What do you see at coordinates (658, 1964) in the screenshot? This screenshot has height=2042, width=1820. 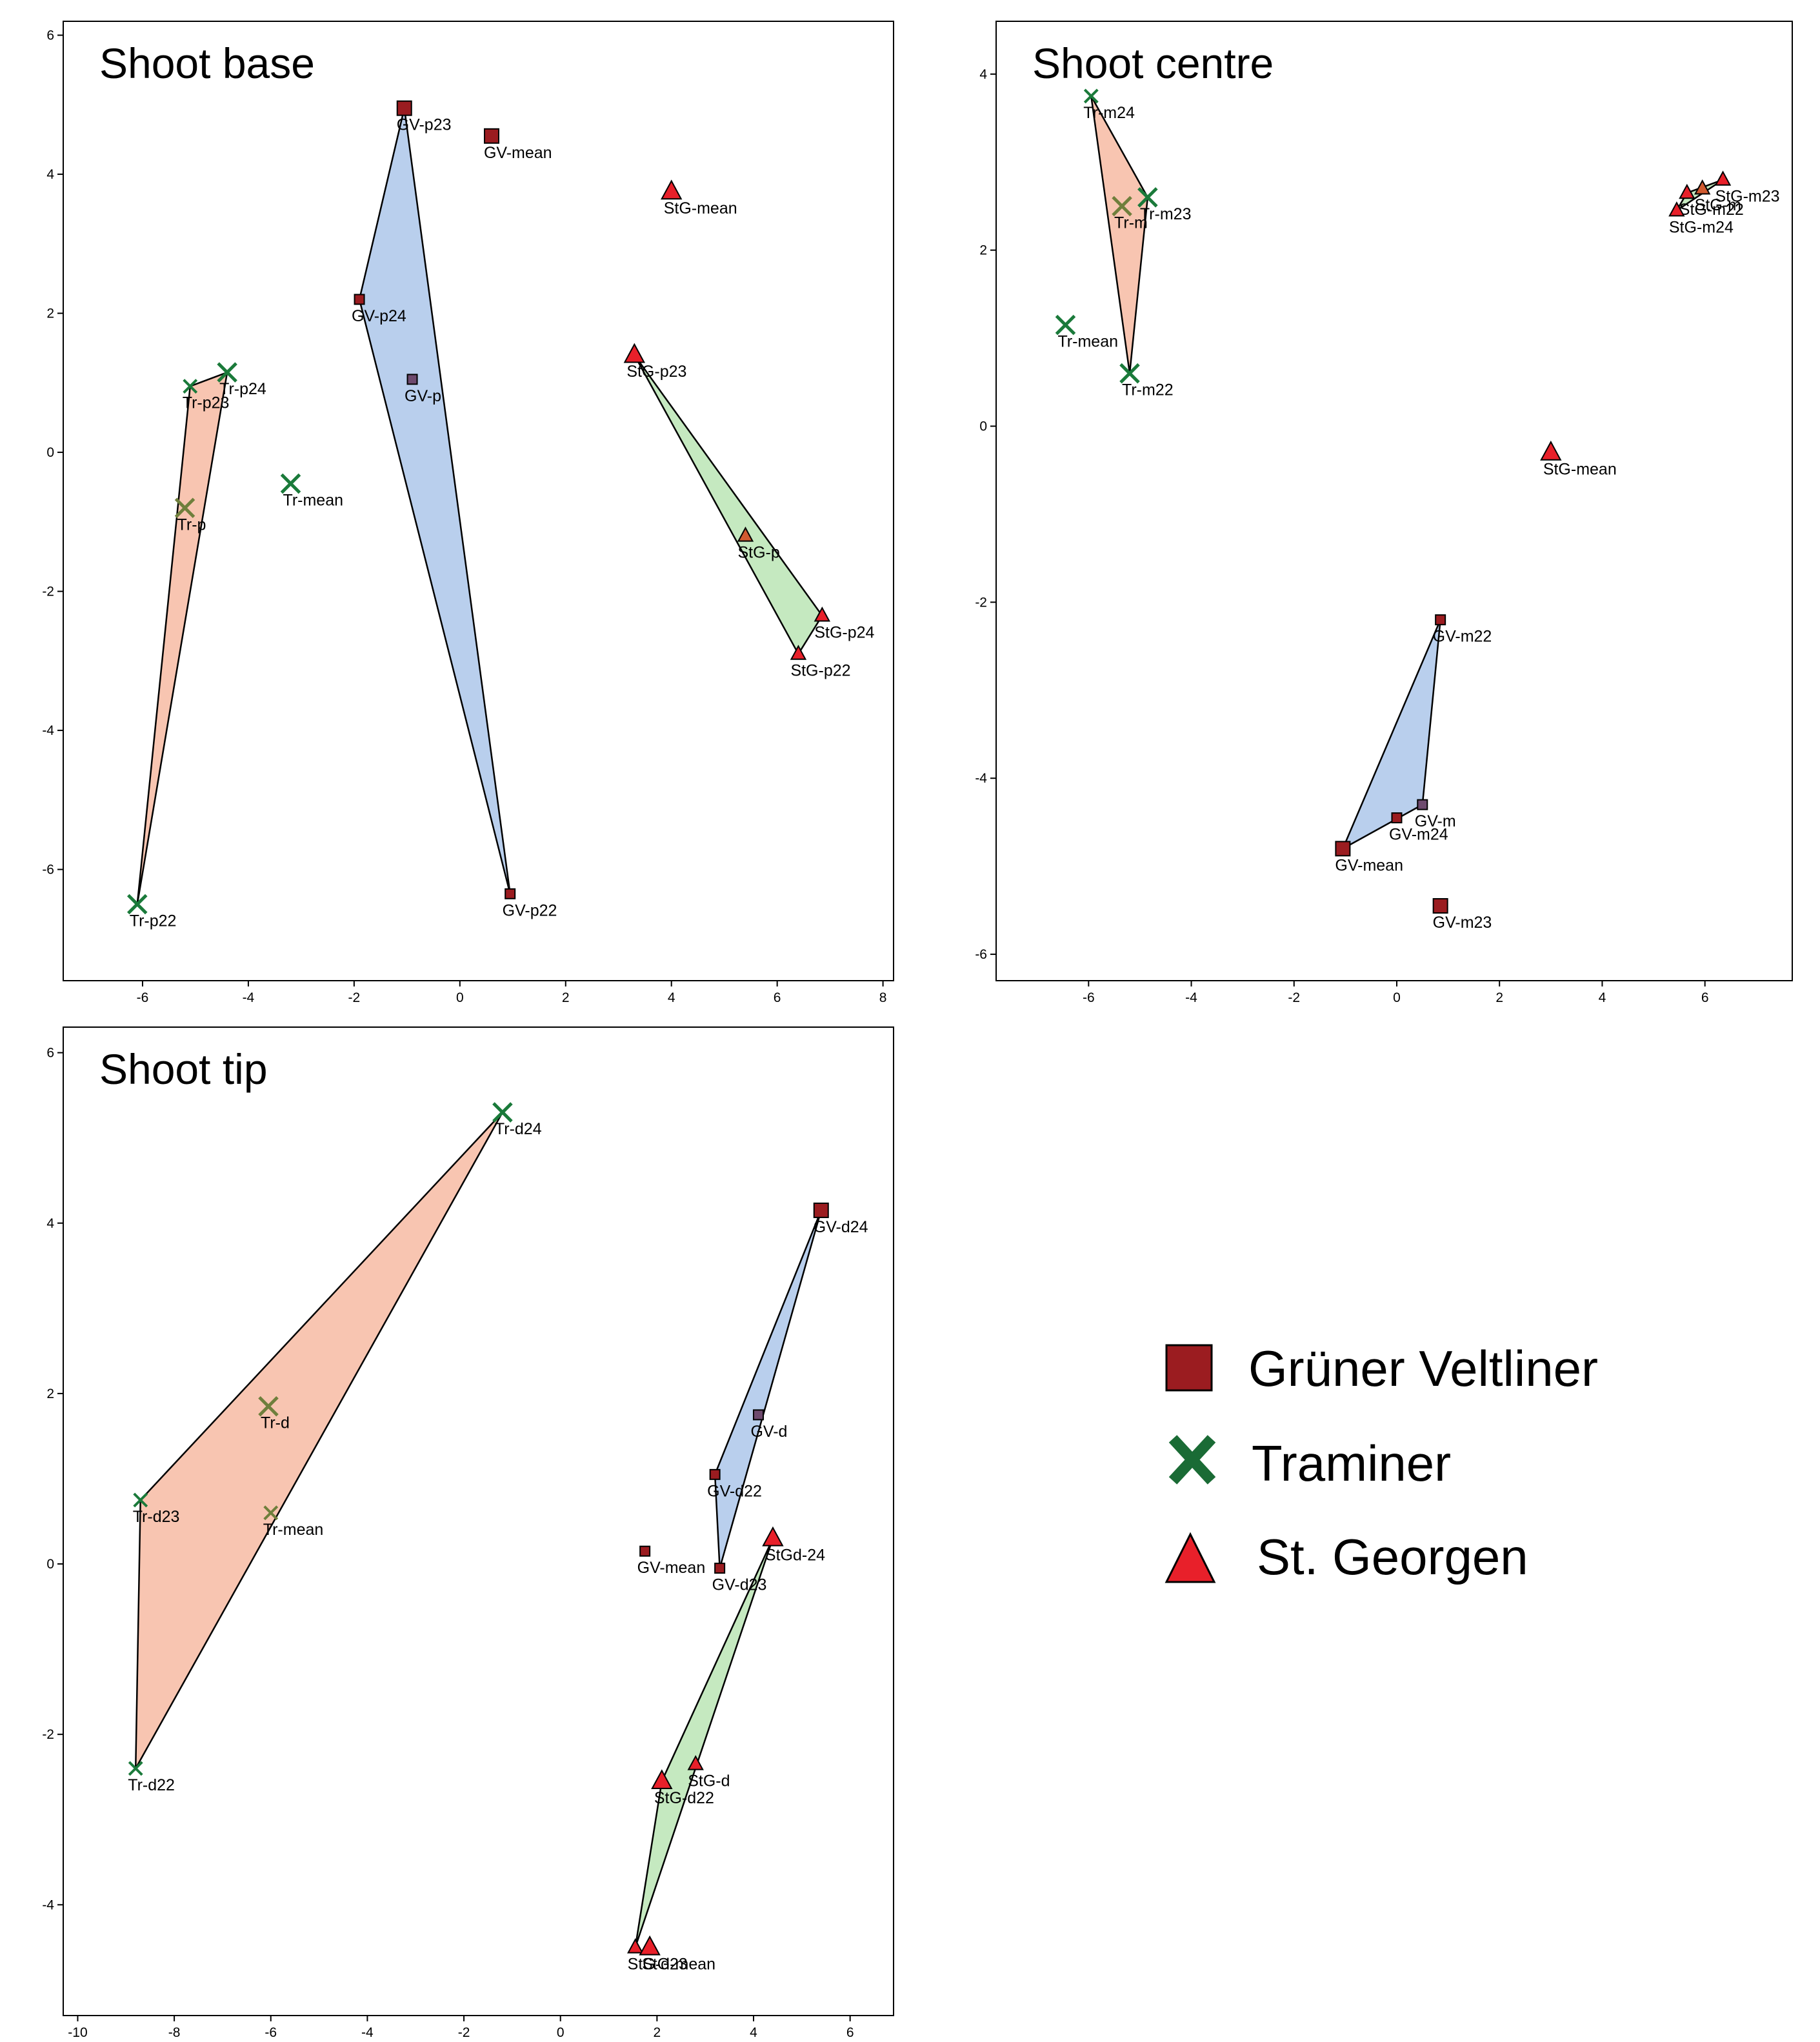 I see `point-stg-d23-label: StG-d23` at bounding box center [658, 1964].